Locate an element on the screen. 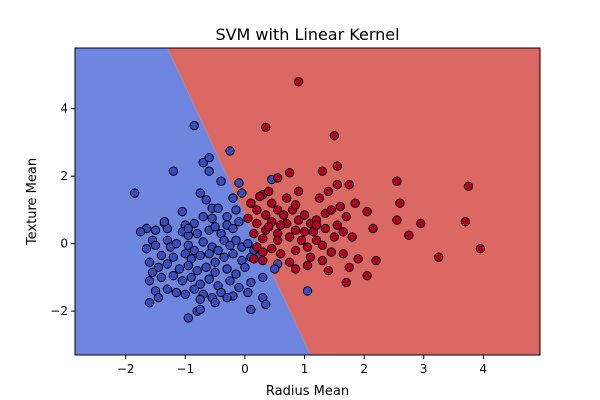  y-tick-label: 2 is located at coordinates (64, 176).